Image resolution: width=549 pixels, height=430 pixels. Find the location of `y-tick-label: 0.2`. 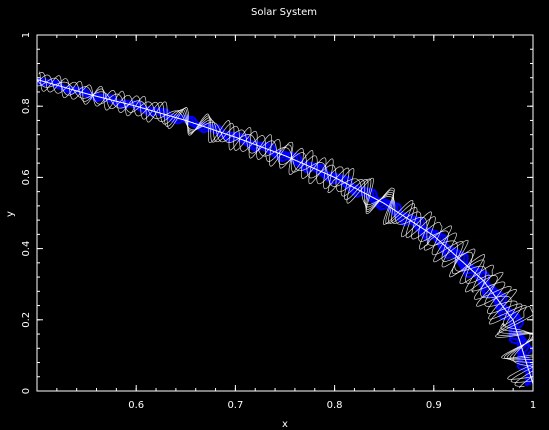

y-tick-label: 0.2 is located at coordinates (26, 320).